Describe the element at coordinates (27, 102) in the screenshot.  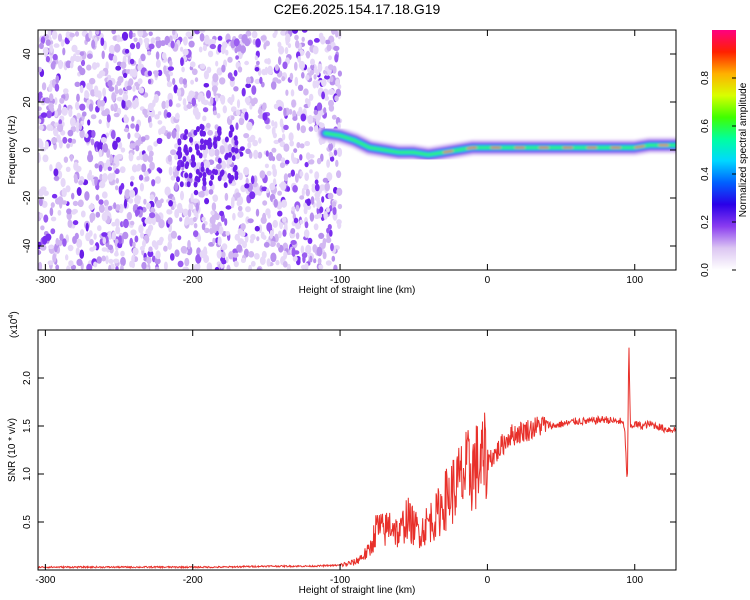
I see `y-tick-label: 20` at that location.